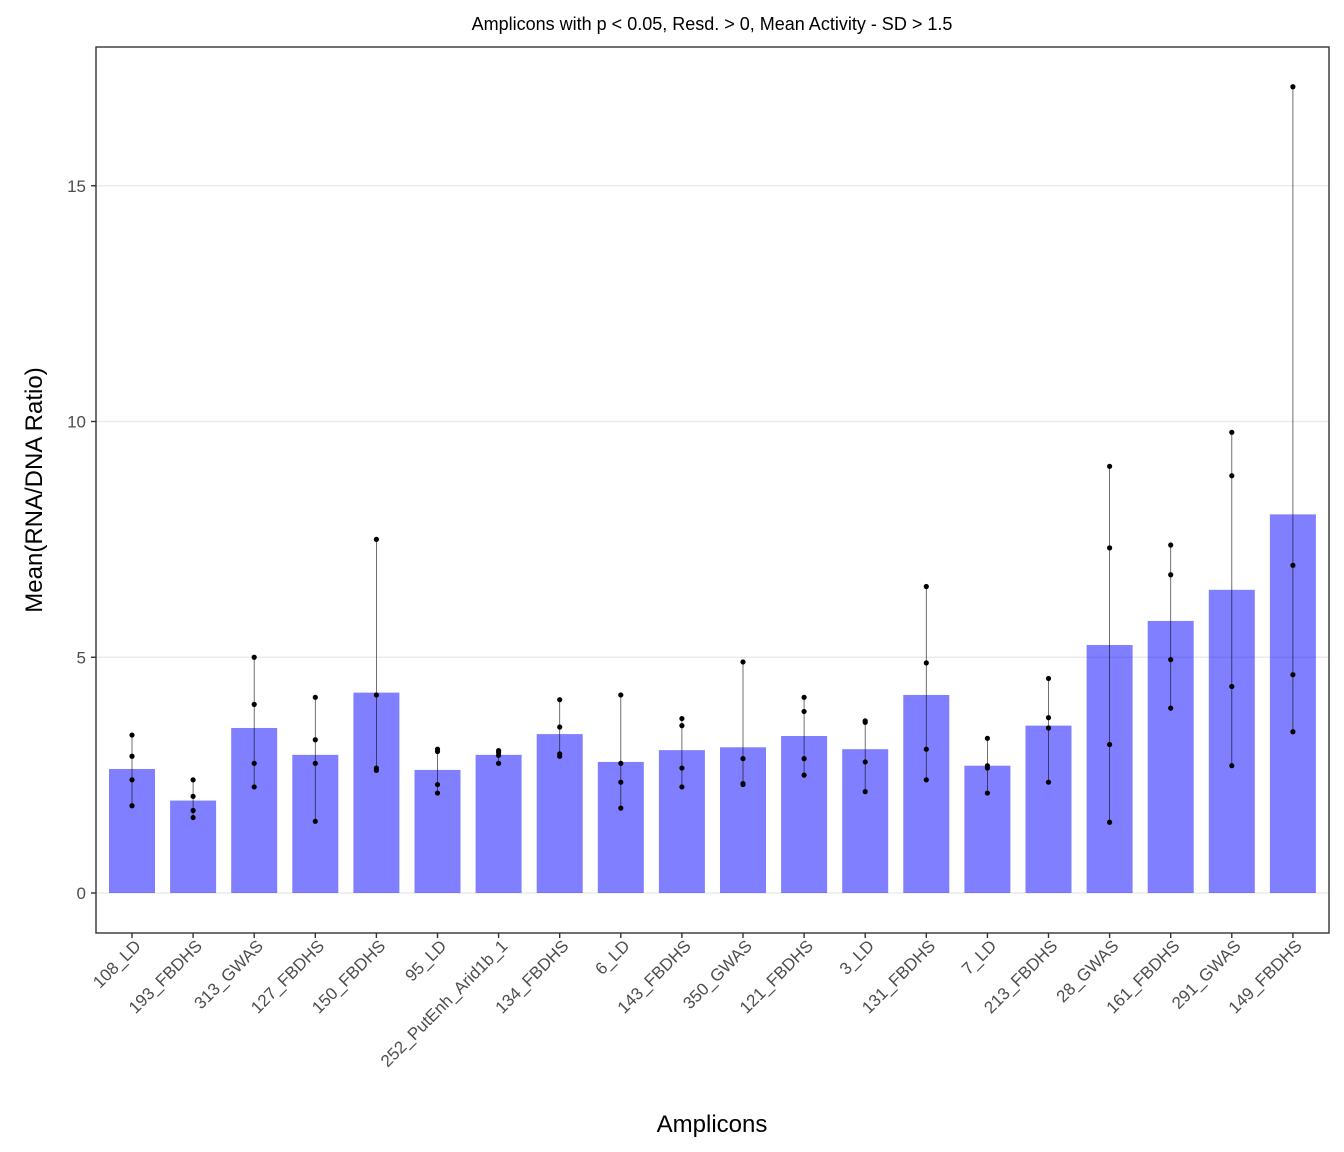 The height and width of the screenshot is (1152, 1344). What do you see at coordinates (81, 657) in the screenshot?
I see `y-tick-label-5: 5` at bounding box center [81, 657].